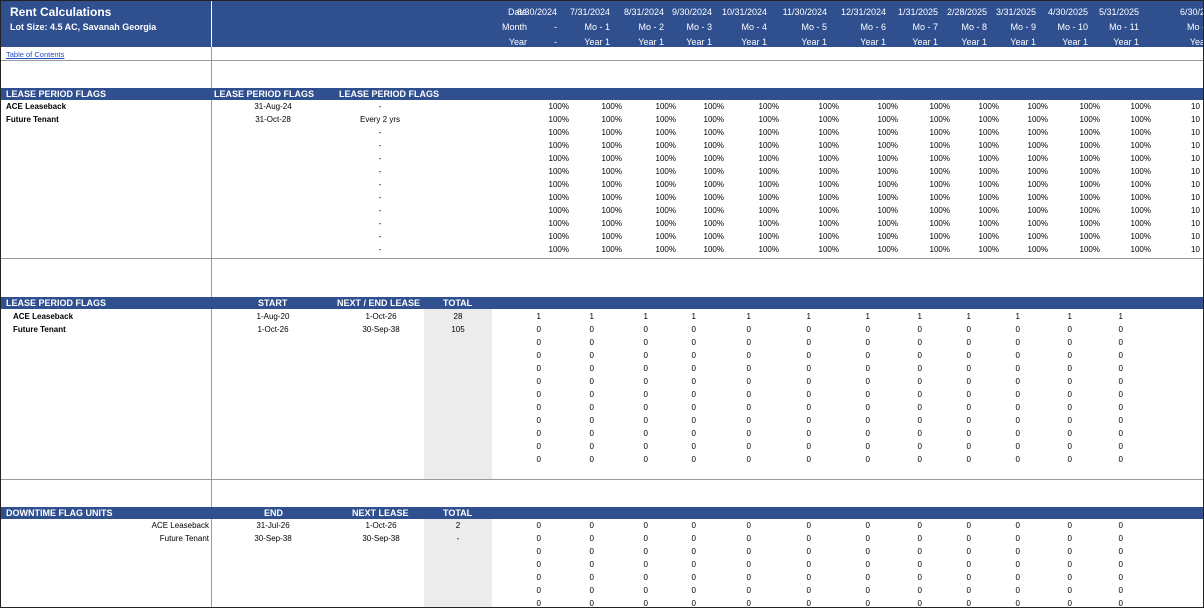 The height and width of the screenshot is (608, 1204). Describe the element at coordinates (602, 513) in the screenshot. I see `section3-band: DOWNTIME FLAG UNITS END NEXT LEASE TOTAL` at that location.